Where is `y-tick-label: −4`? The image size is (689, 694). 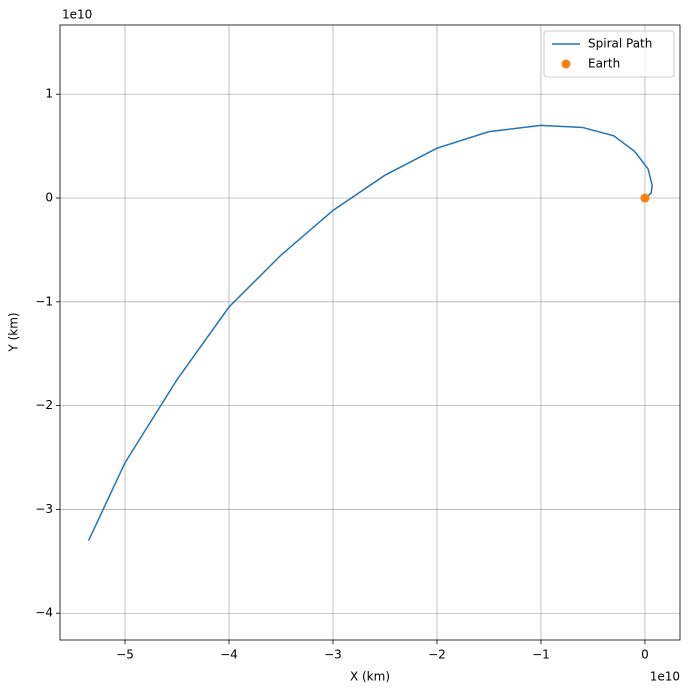 y-tick-label: −4 is located at coordinates (44, 613).